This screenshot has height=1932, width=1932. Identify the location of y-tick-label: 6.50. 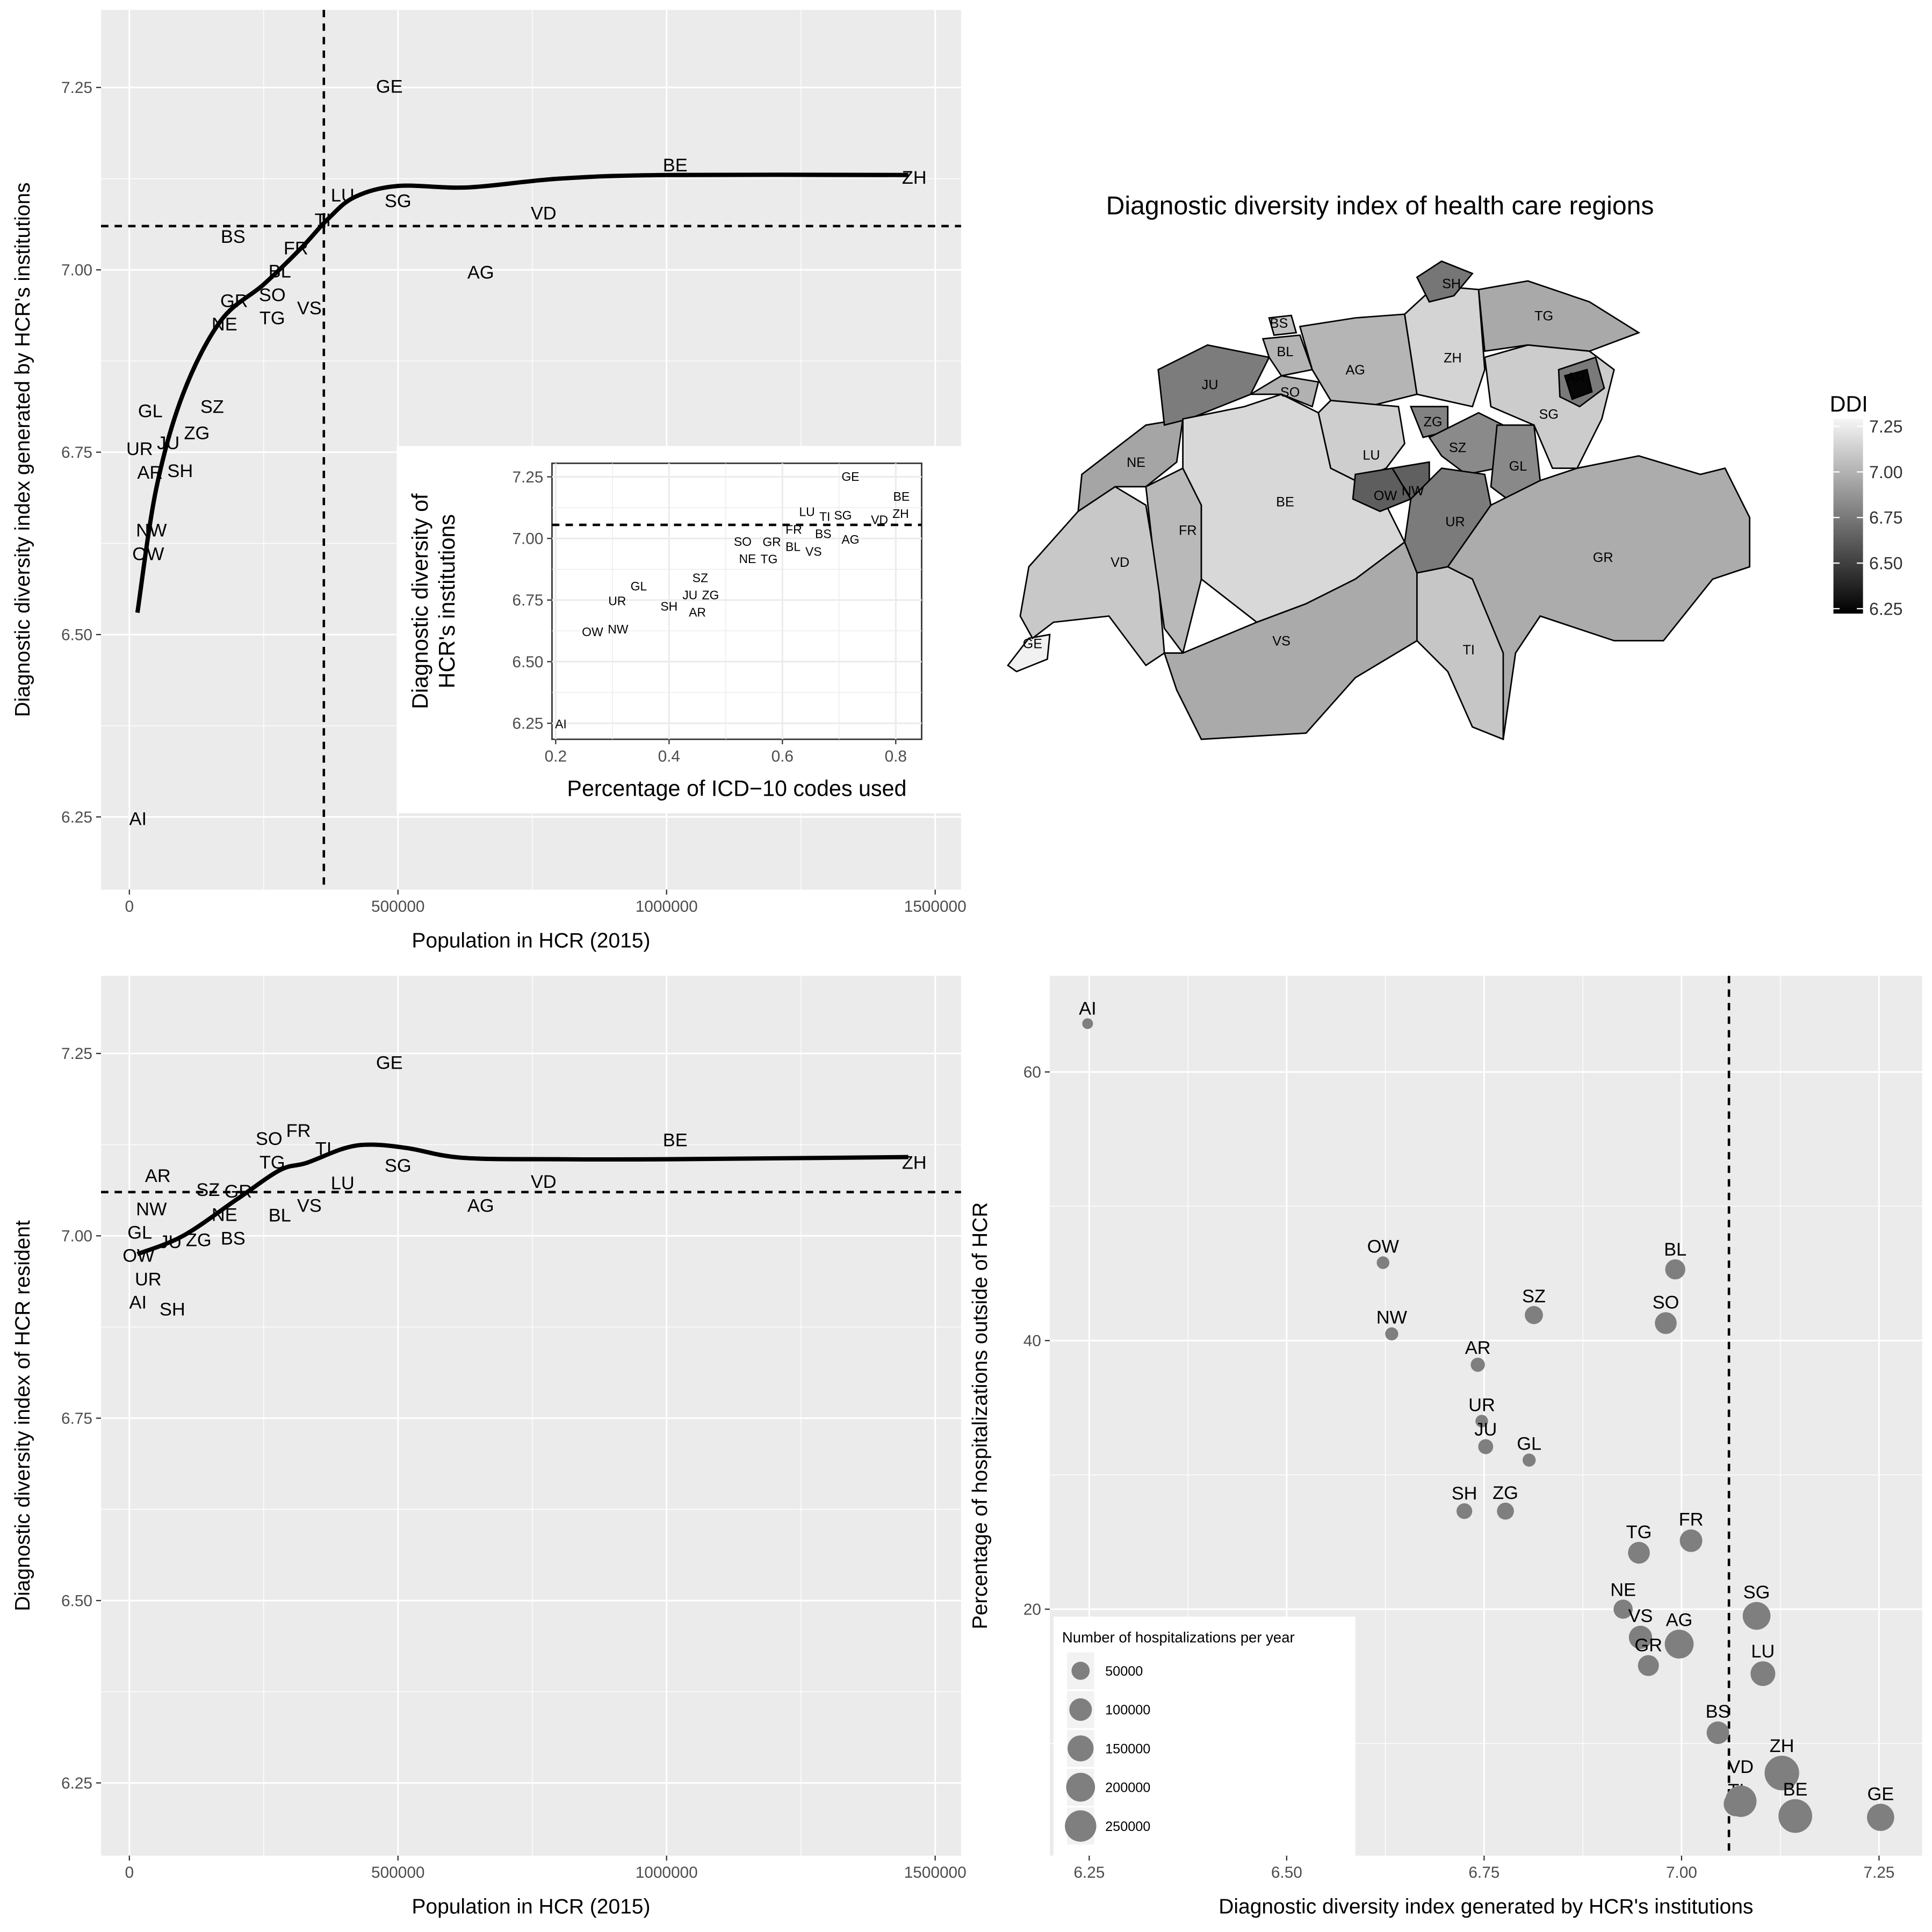
(76, 635).